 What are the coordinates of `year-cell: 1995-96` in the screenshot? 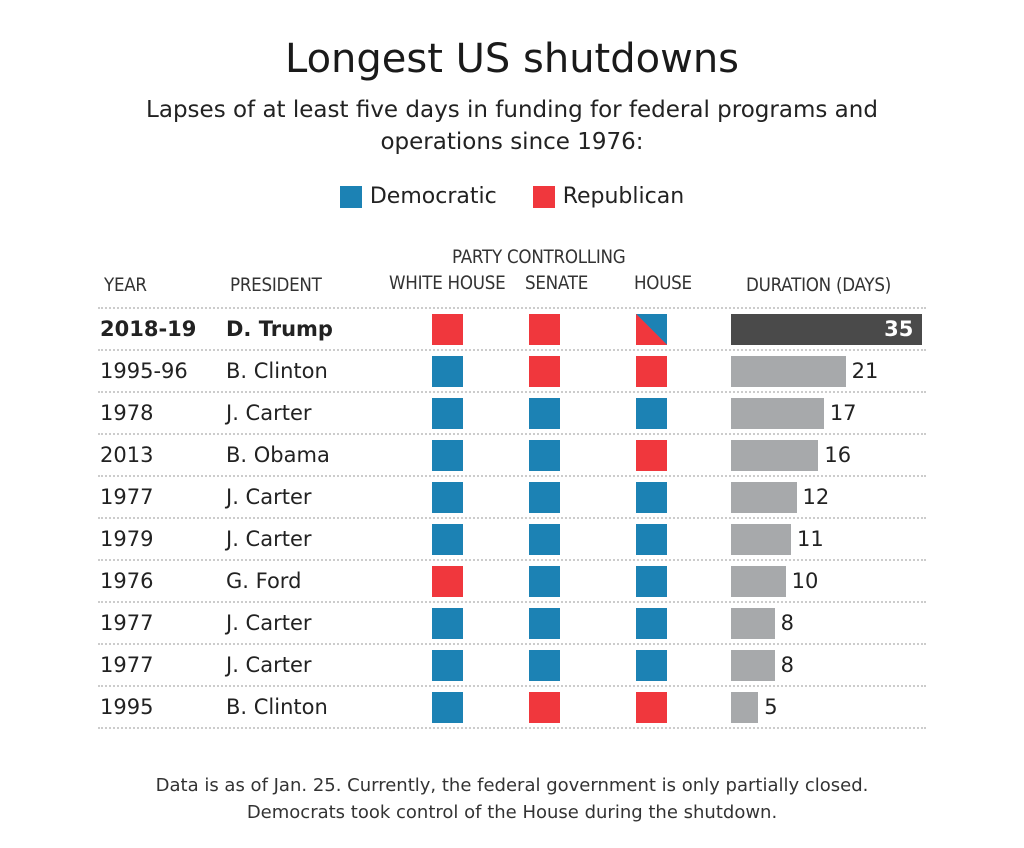 It's located at (144, 371).